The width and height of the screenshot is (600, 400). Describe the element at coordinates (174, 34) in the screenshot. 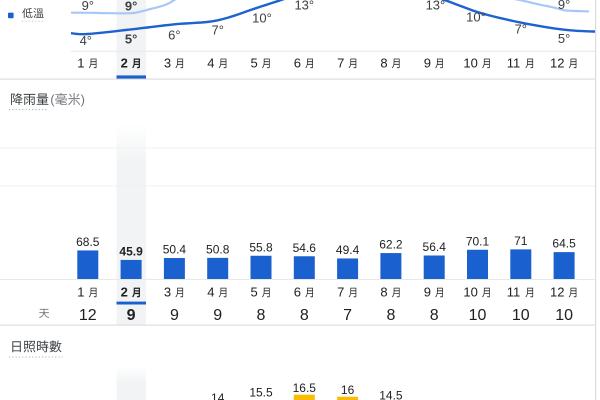

I see `svg-text: 6°` at that location.